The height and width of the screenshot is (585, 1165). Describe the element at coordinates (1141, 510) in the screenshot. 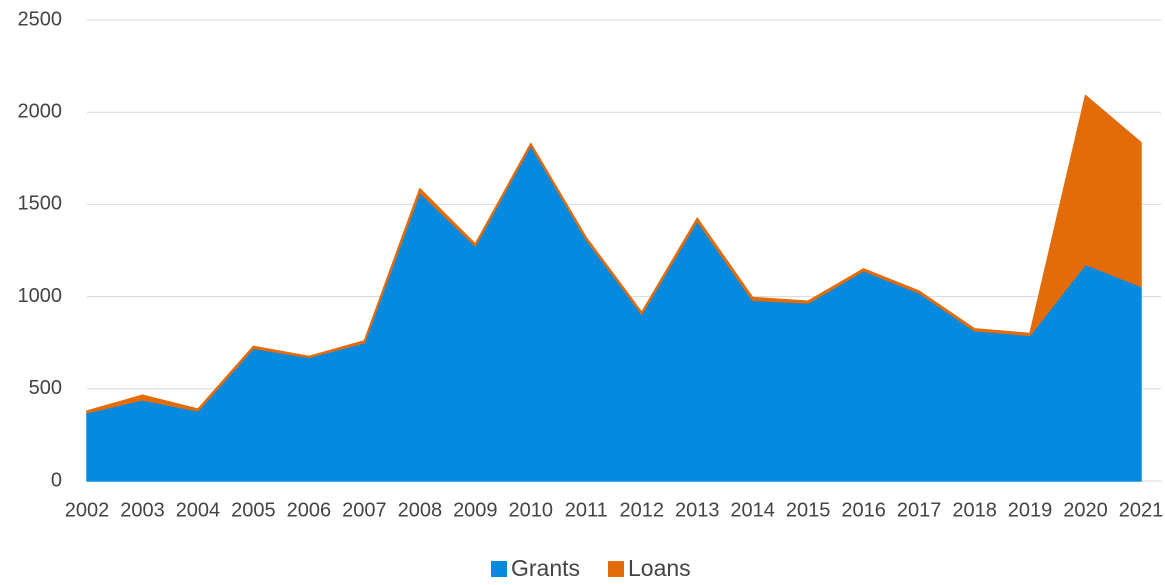

I see `x-tick-label: 2021` at that location.